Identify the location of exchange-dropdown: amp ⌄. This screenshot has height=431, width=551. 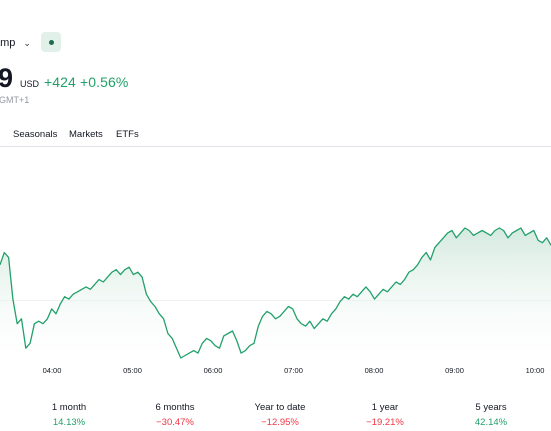
(15, 43).